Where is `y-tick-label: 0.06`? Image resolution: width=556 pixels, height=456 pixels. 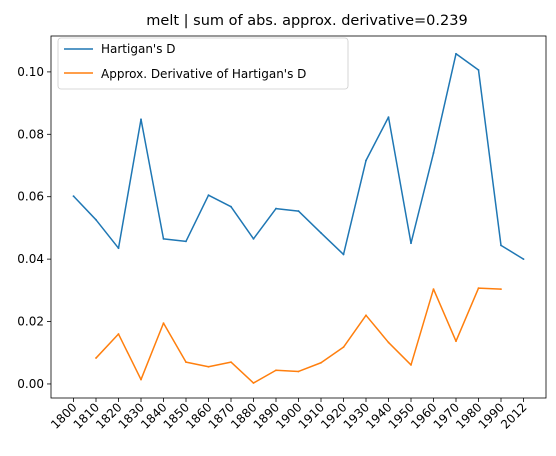 y-tick-label: 0.06 is located at coordinates (30, 197).